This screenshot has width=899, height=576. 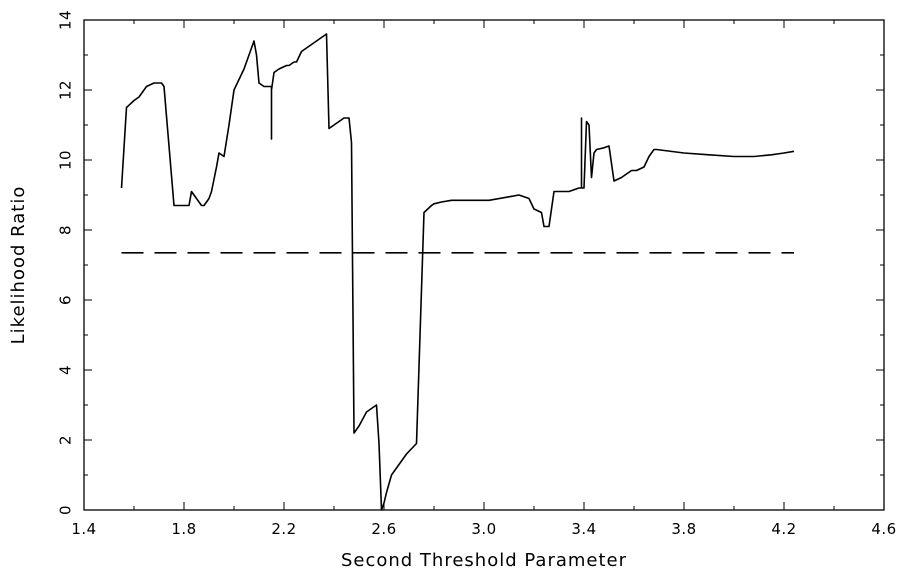 I want to click on x-tick-label: 3.4, so click(x=583, y=529).